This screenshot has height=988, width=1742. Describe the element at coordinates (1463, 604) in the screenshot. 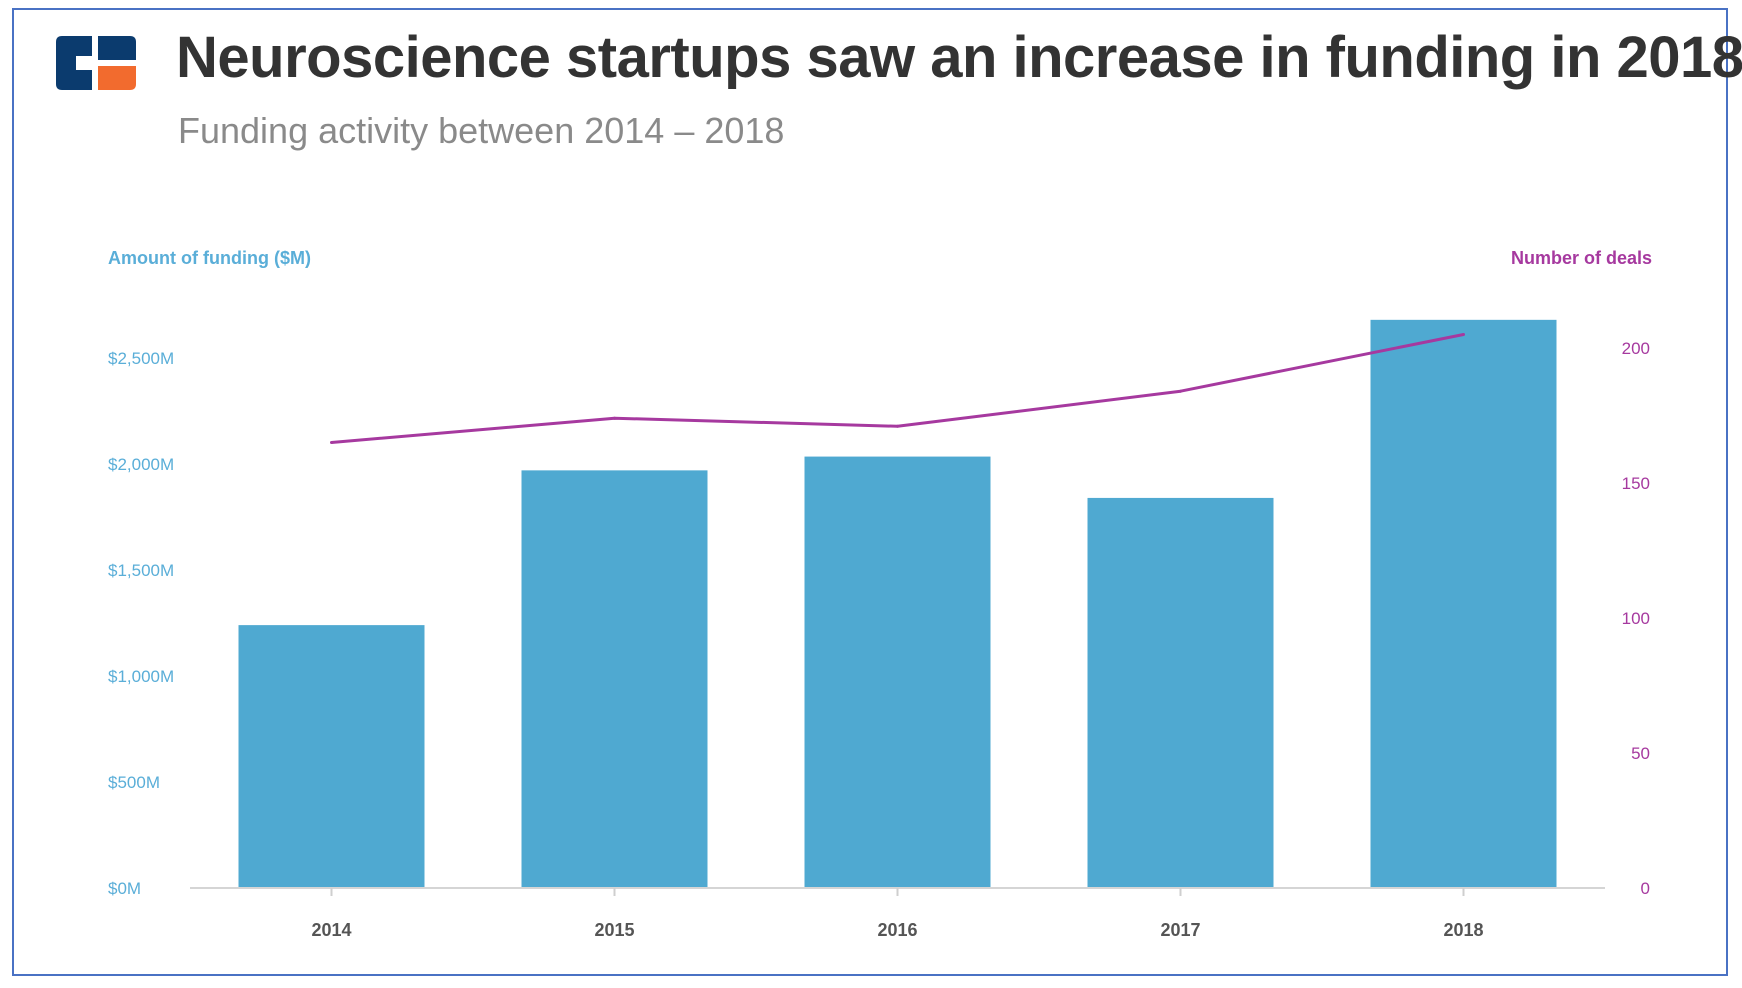

I see `bar-2018` at that location.